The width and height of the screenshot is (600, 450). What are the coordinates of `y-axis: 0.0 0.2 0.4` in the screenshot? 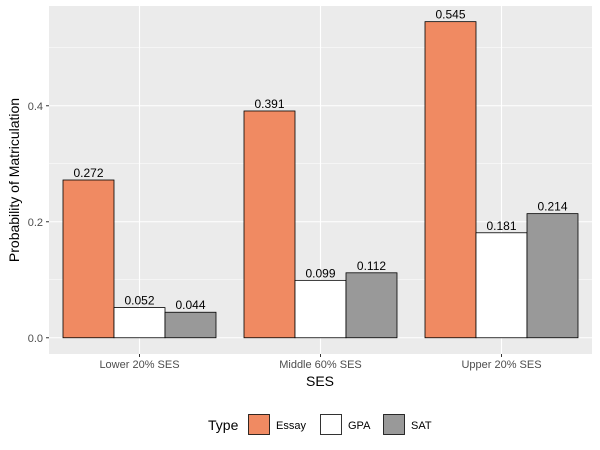 It's located at (38, 223).